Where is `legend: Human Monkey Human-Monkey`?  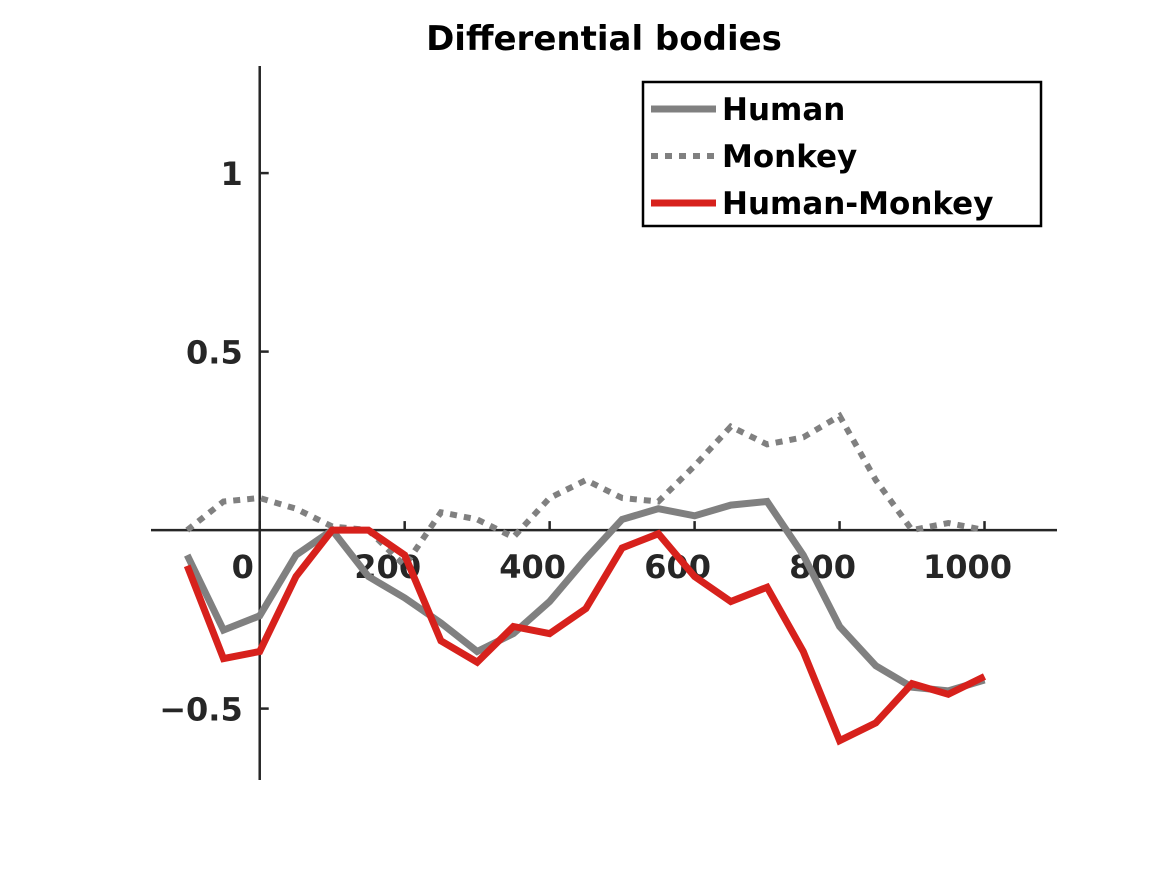 legend: Human Monkey Human-Monkey is located at coordinates (842, 154).